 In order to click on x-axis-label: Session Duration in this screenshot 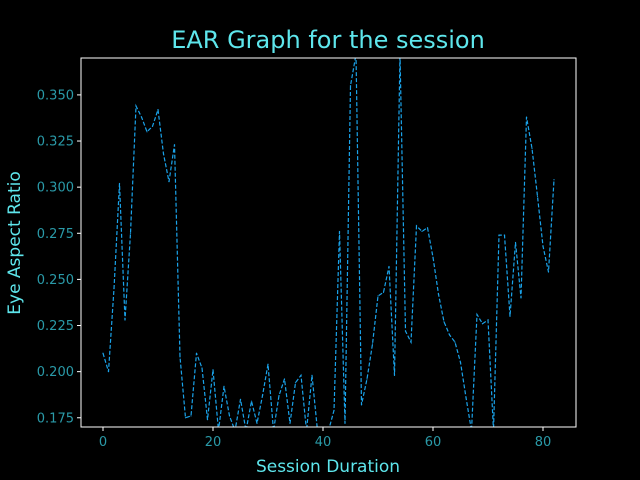, I will do `click(328, 467)`.